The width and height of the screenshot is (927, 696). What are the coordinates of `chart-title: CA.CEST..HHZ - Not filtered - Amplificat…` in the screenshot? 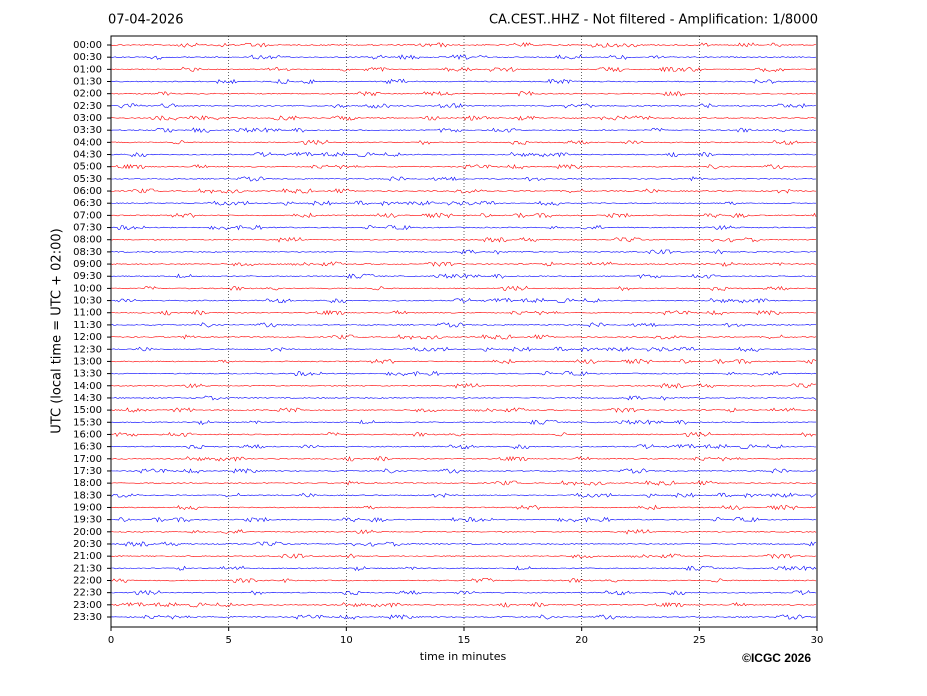 It's located at (653, 20).